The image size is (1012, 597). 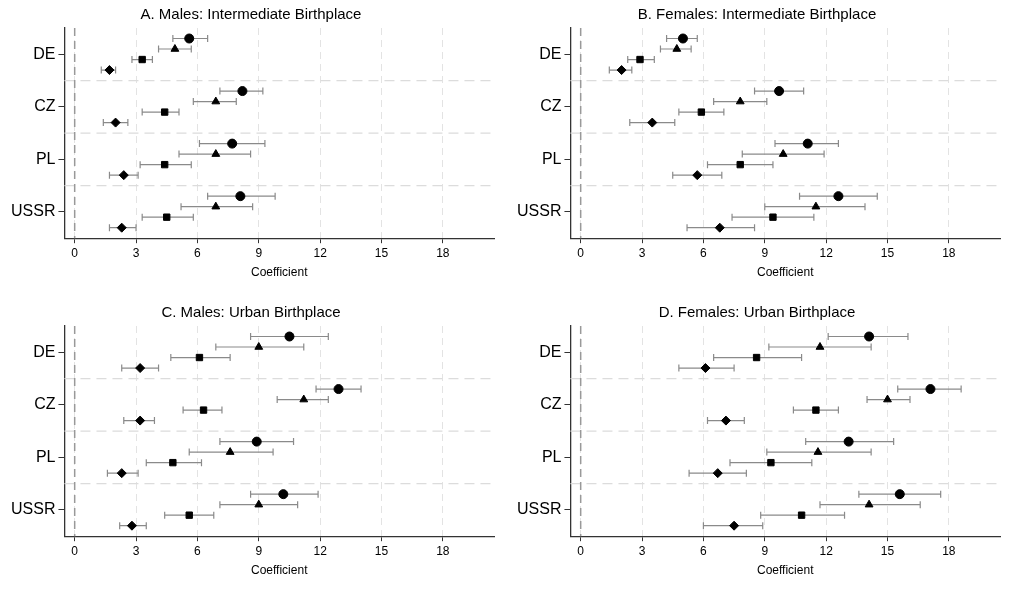 I want to click on chart-title: C. Males: Urban Birthplace, so click(x=251, y=312).